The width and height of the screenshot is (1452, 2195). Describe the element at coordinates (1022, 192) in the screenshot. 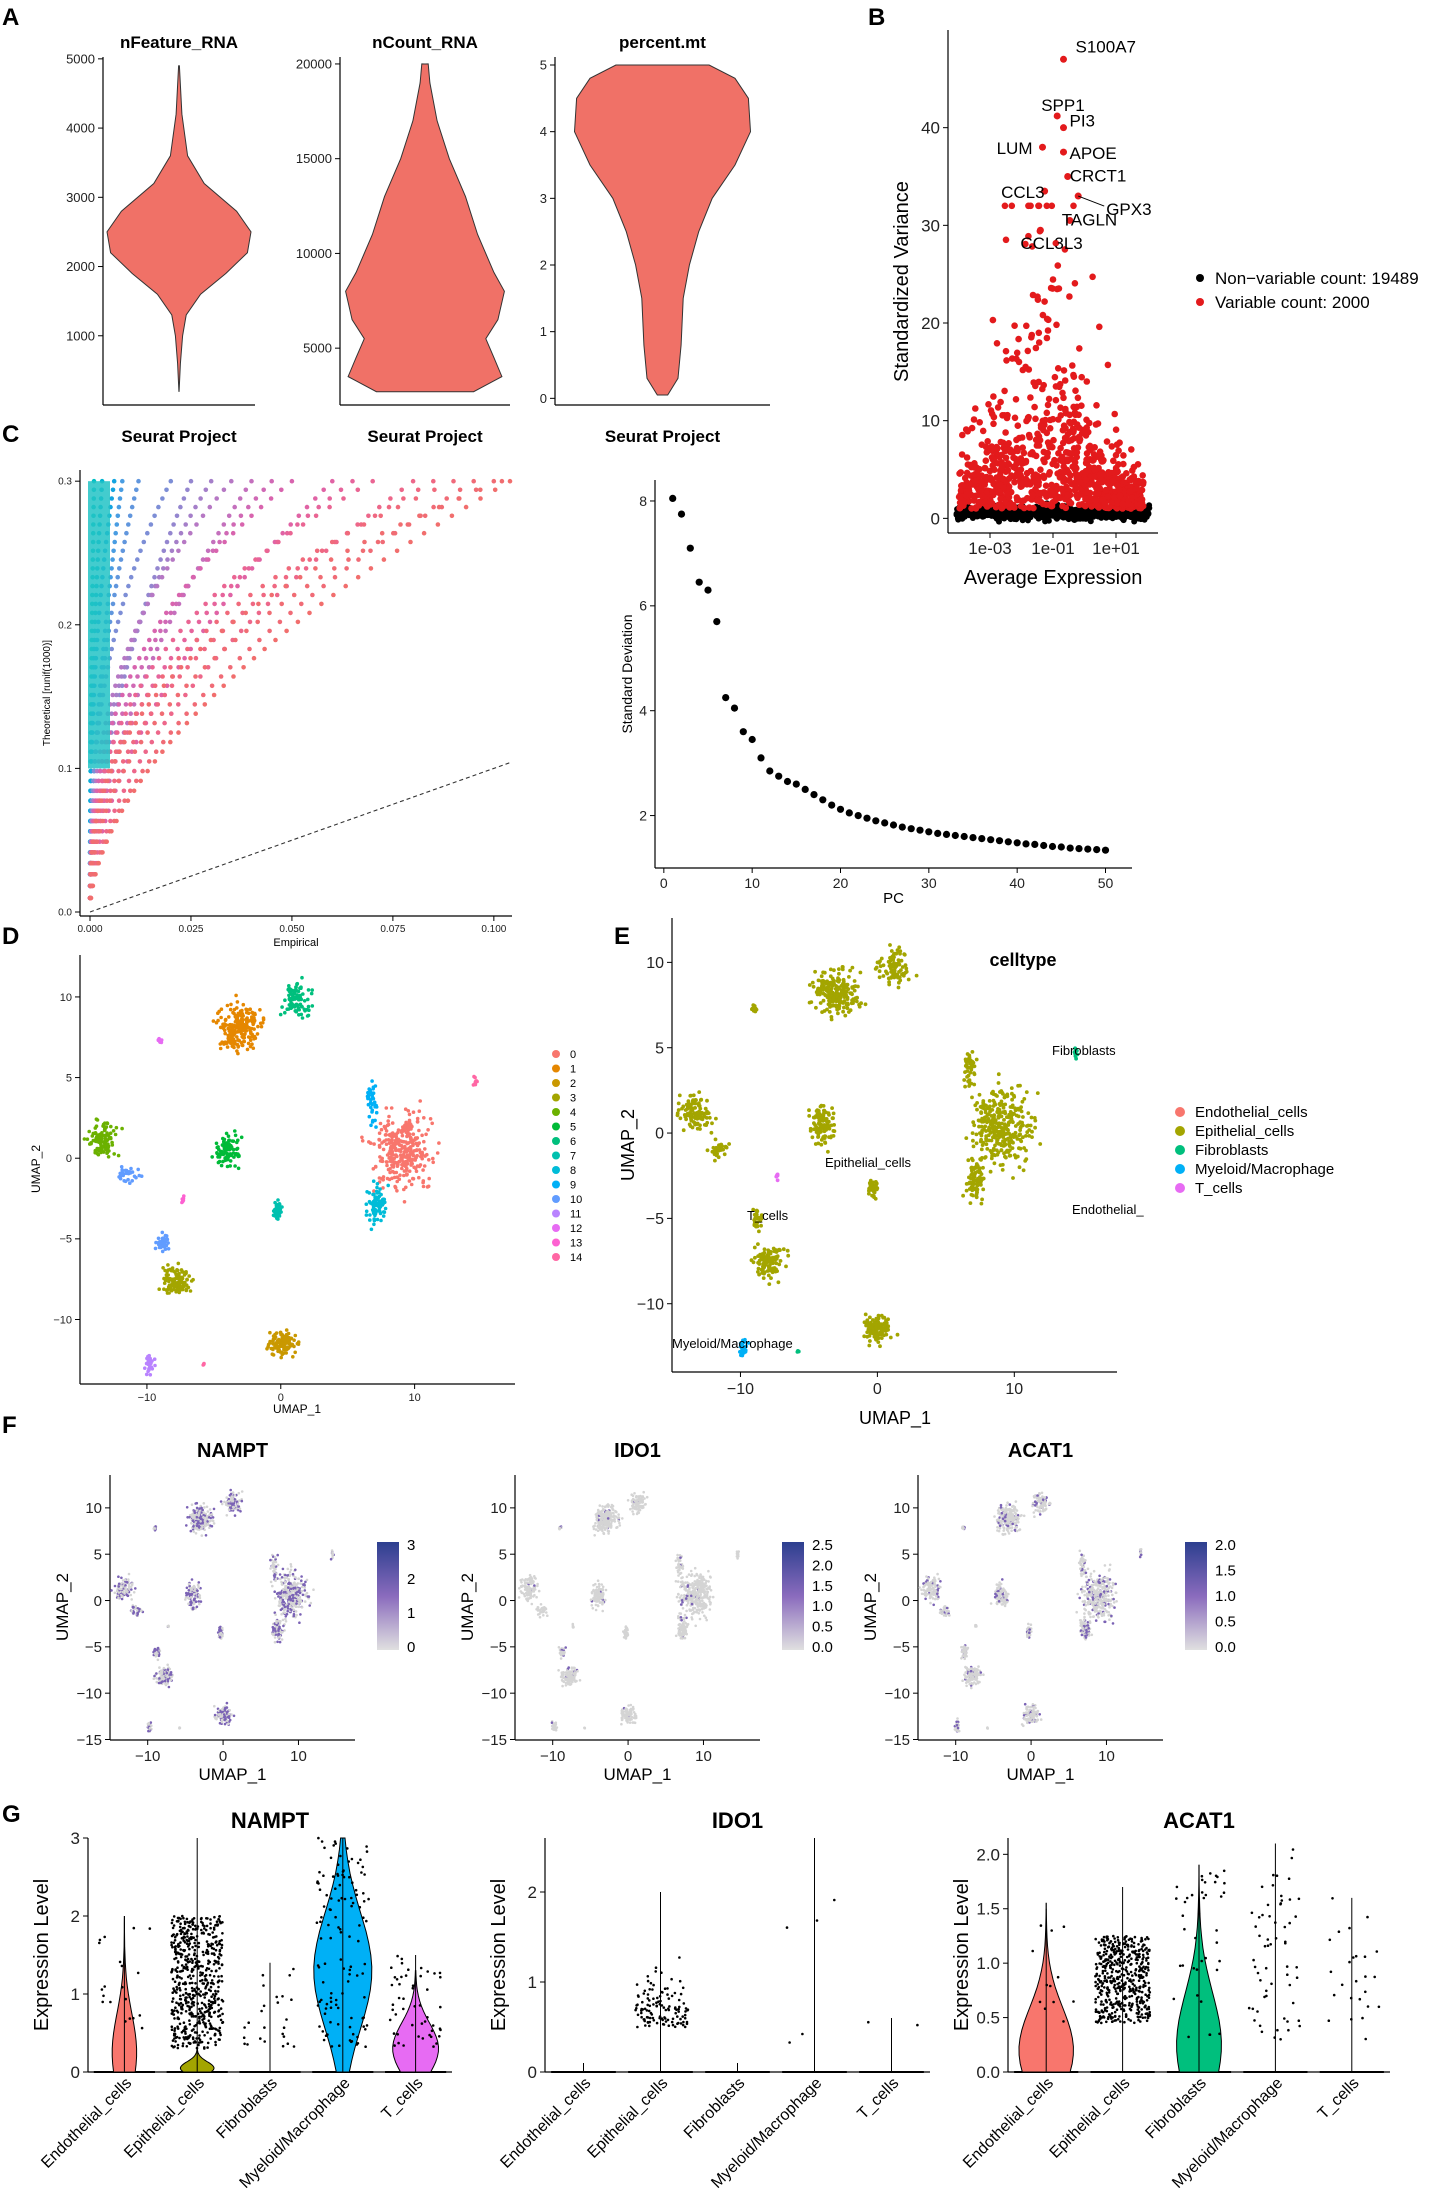

I see `gene-label: CCL3` at that location.